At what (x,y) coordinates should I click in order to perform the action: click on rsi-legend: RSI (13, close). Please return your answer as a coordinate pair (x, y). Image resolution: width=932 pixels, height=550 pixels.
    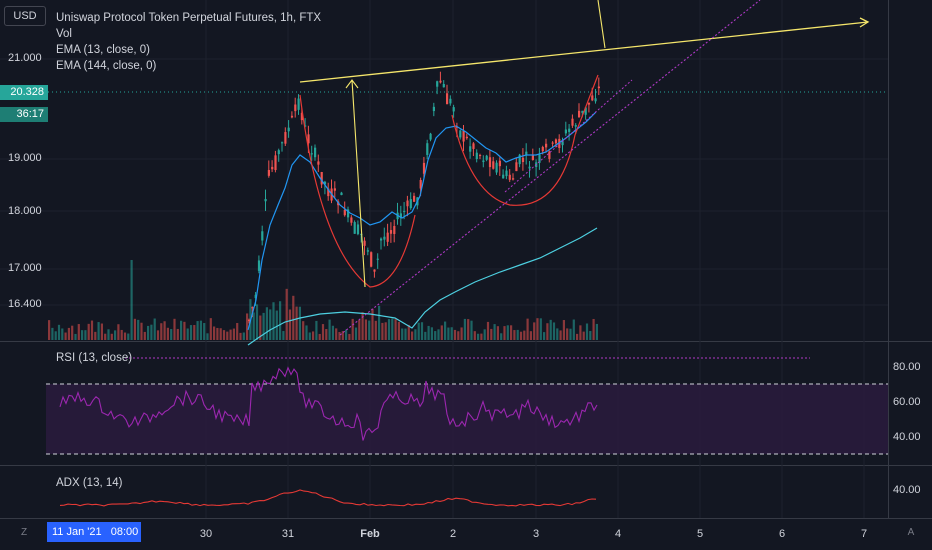
    Looking at the image, I should click on (94, 358).